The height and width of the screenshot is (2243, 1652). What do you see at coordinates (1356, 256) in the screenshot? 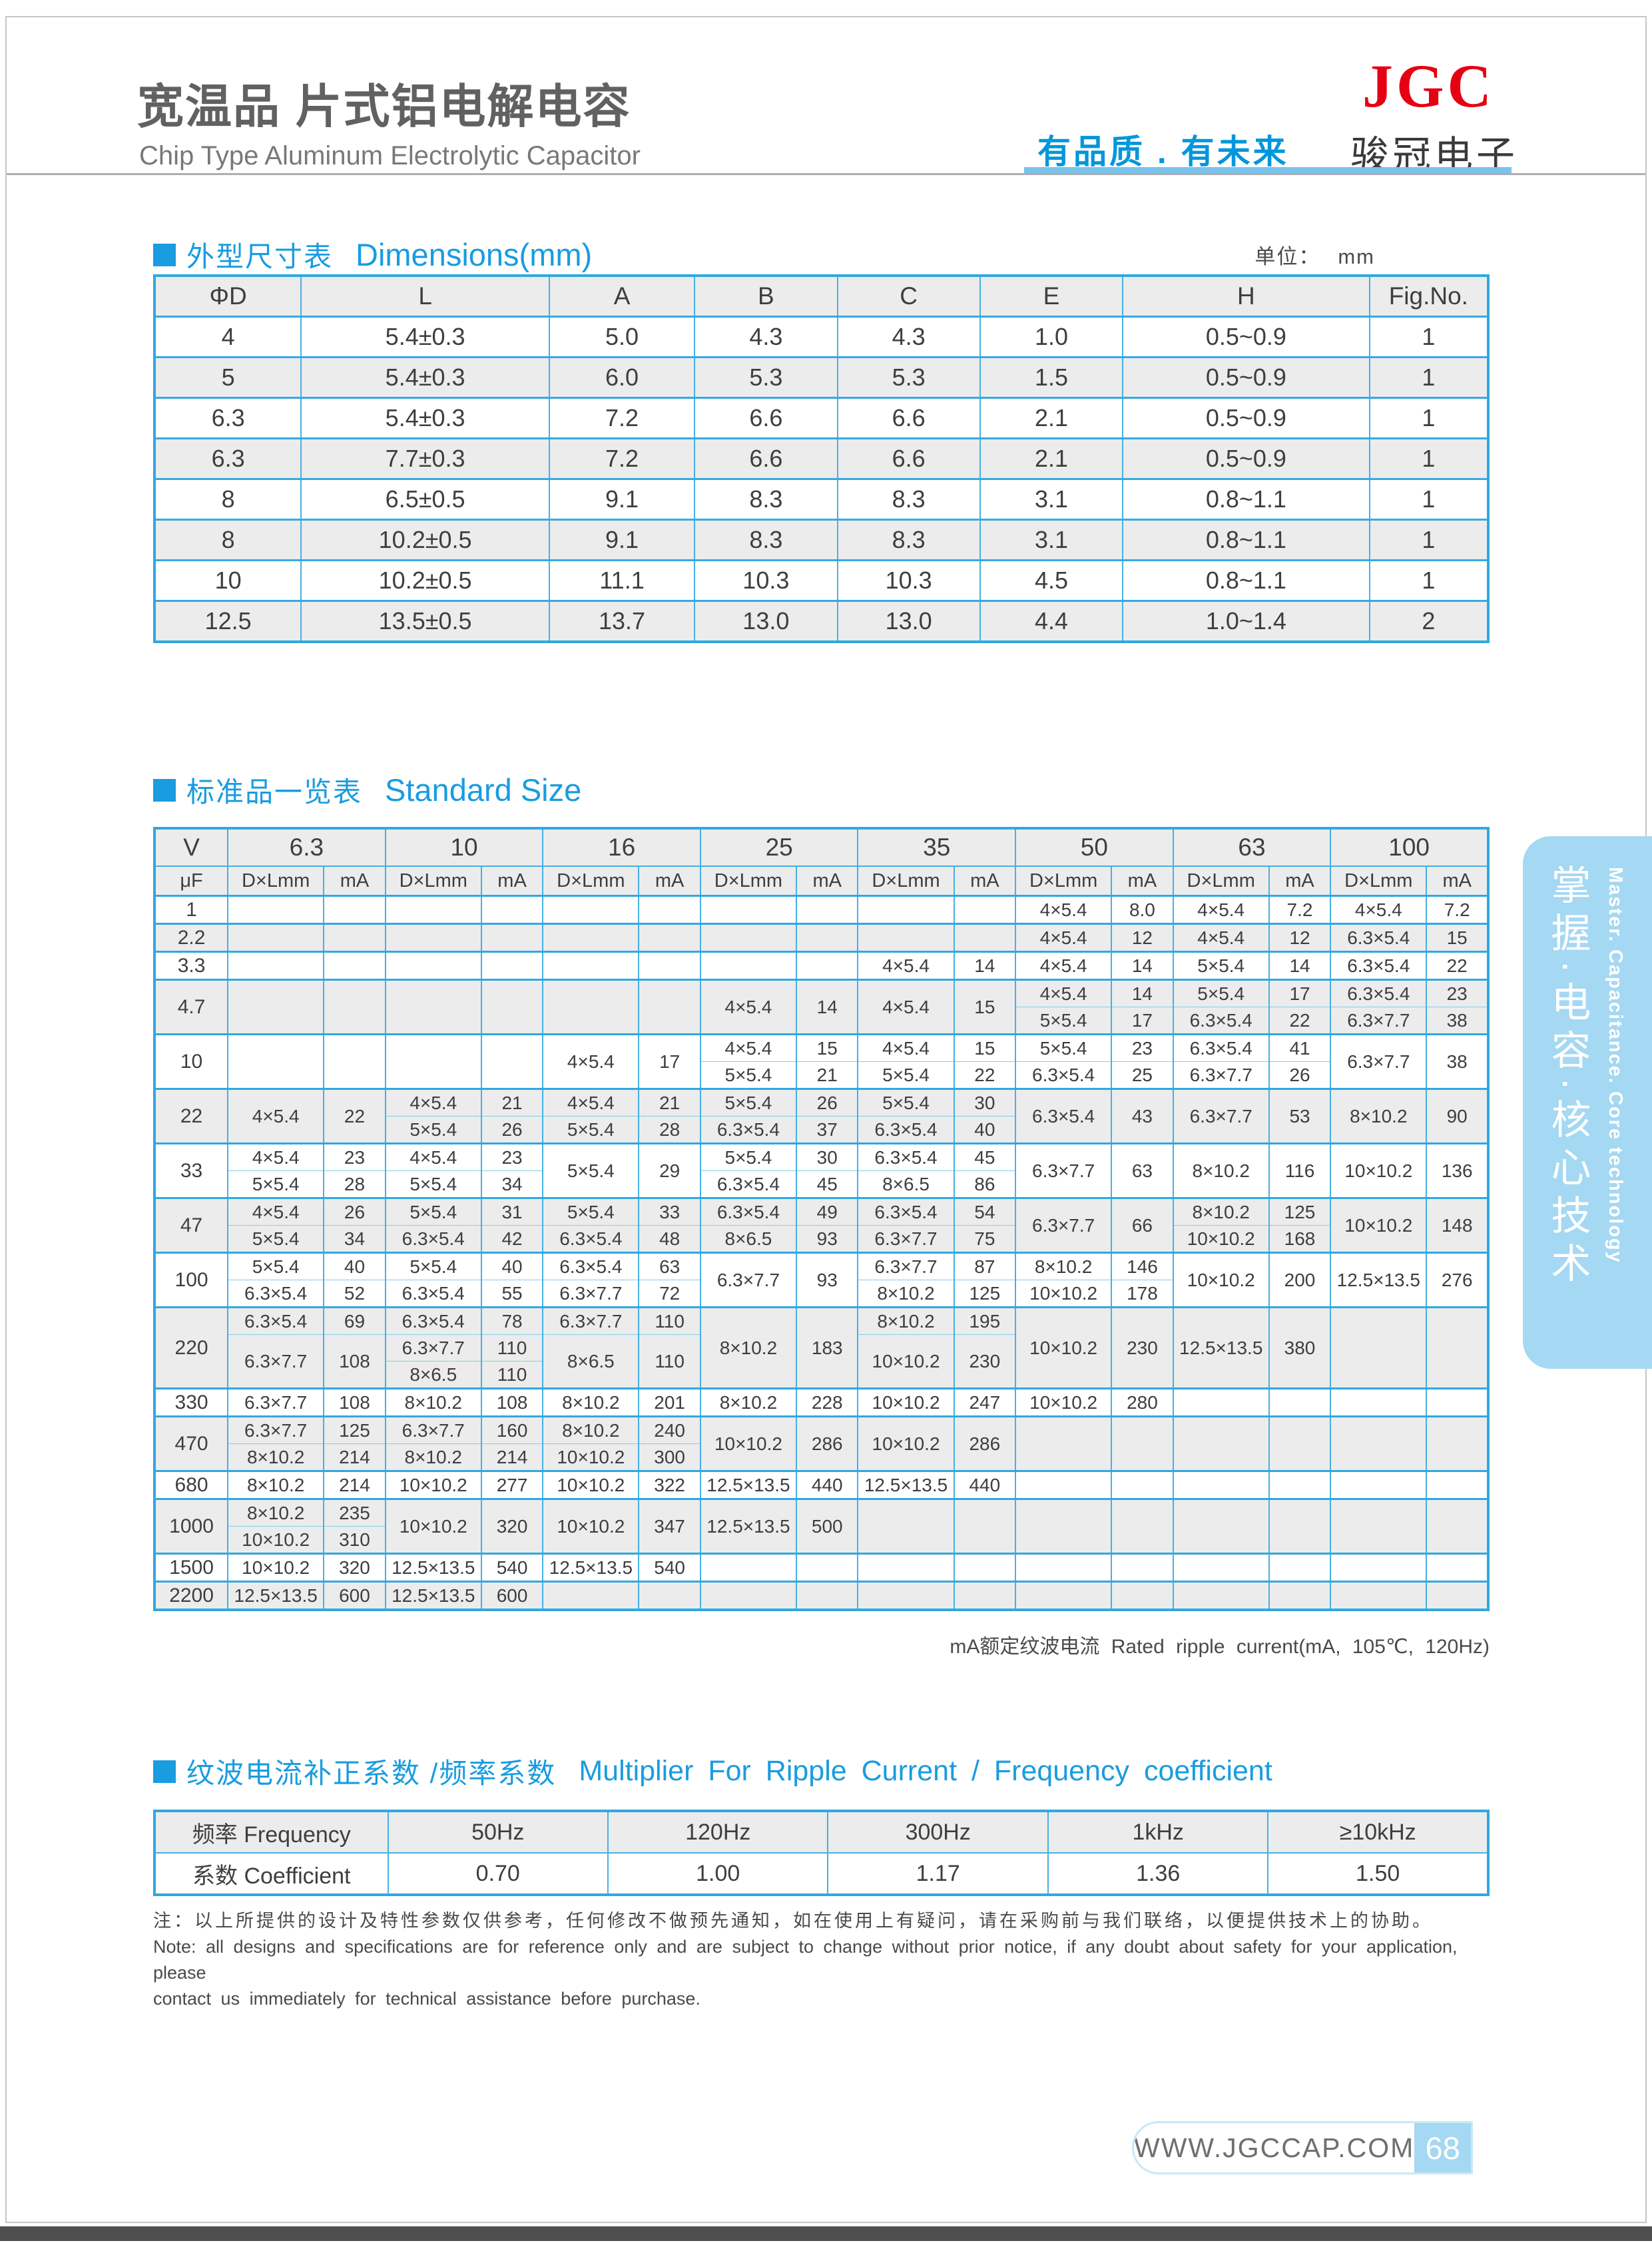
I see `unit-value: mm` at bounding box center [1356, 256].